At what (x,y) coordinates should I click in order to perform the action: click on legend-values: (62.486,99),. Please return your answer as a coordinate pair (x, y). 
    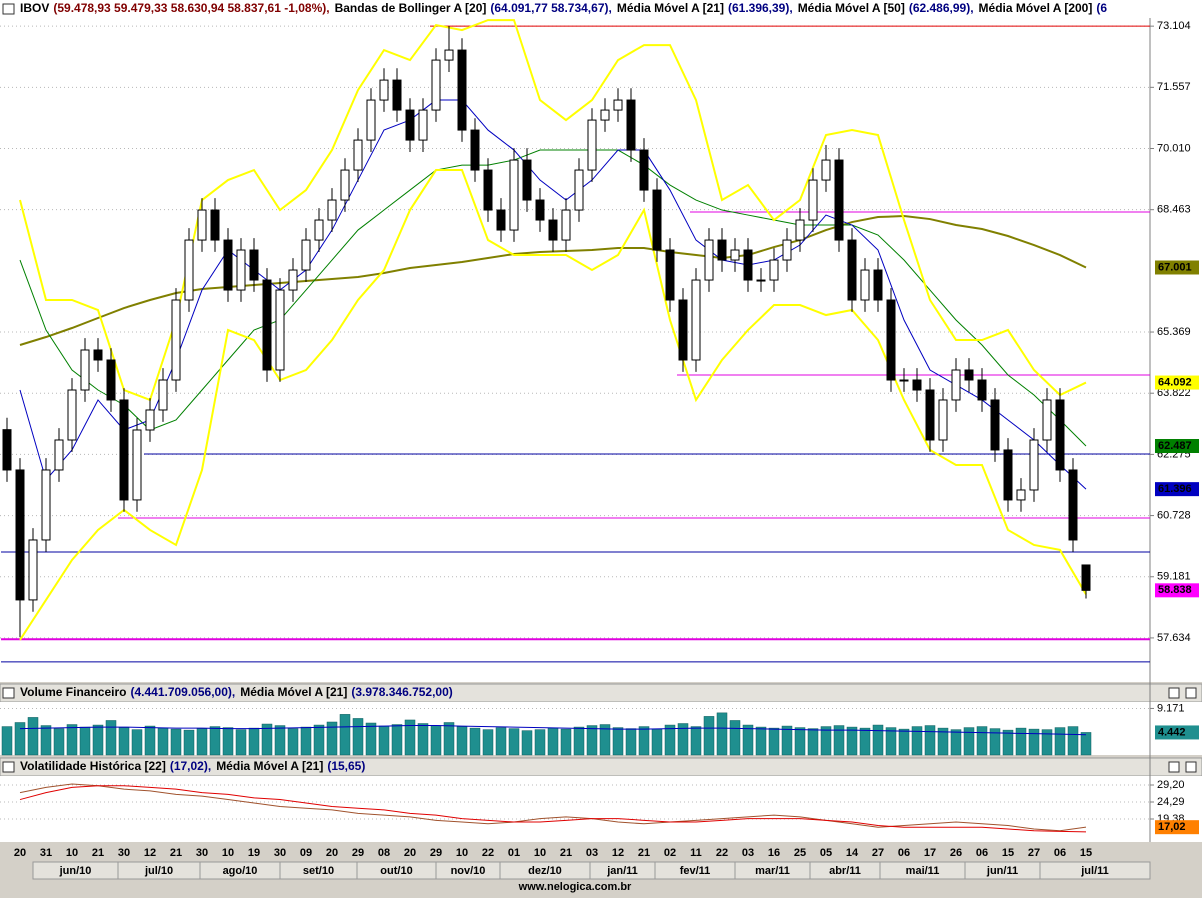
    Looking at the image, I should click on (941, 8).